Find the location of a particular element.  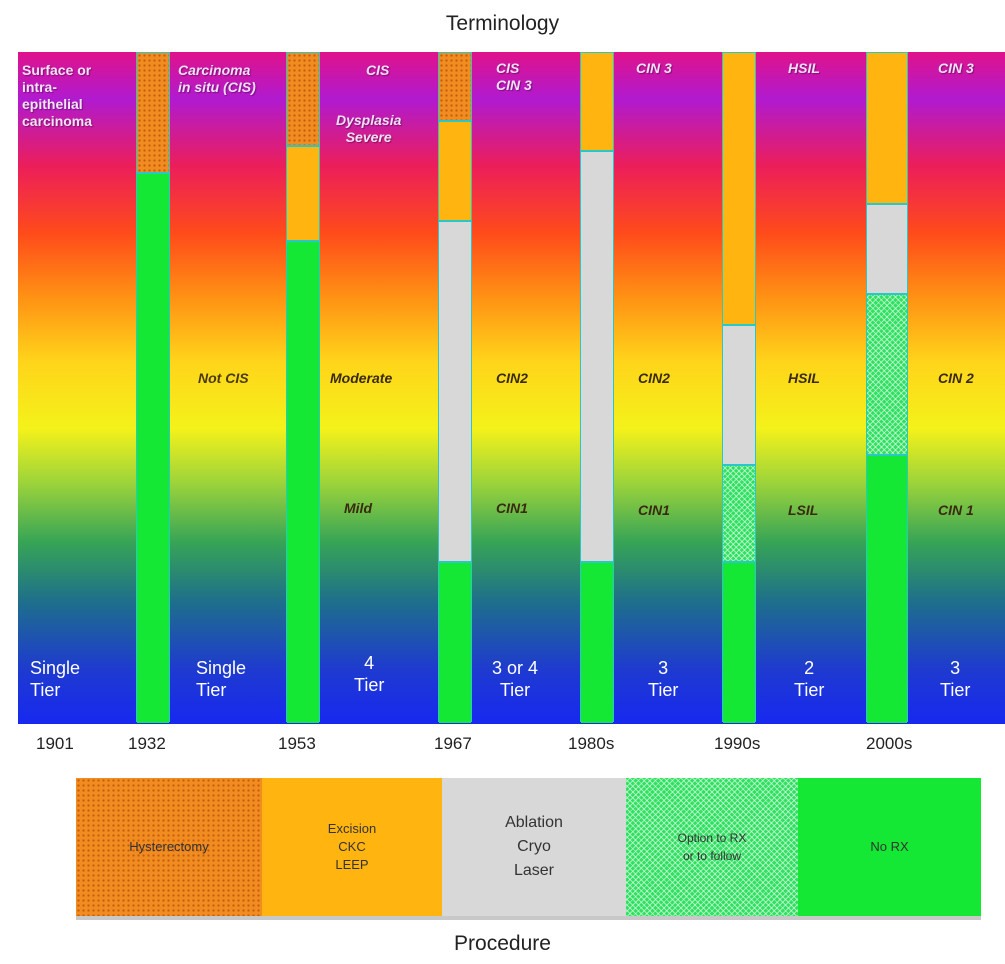

term-1953-severe: Dysplasia Severe is located at coordinates (369, 128).